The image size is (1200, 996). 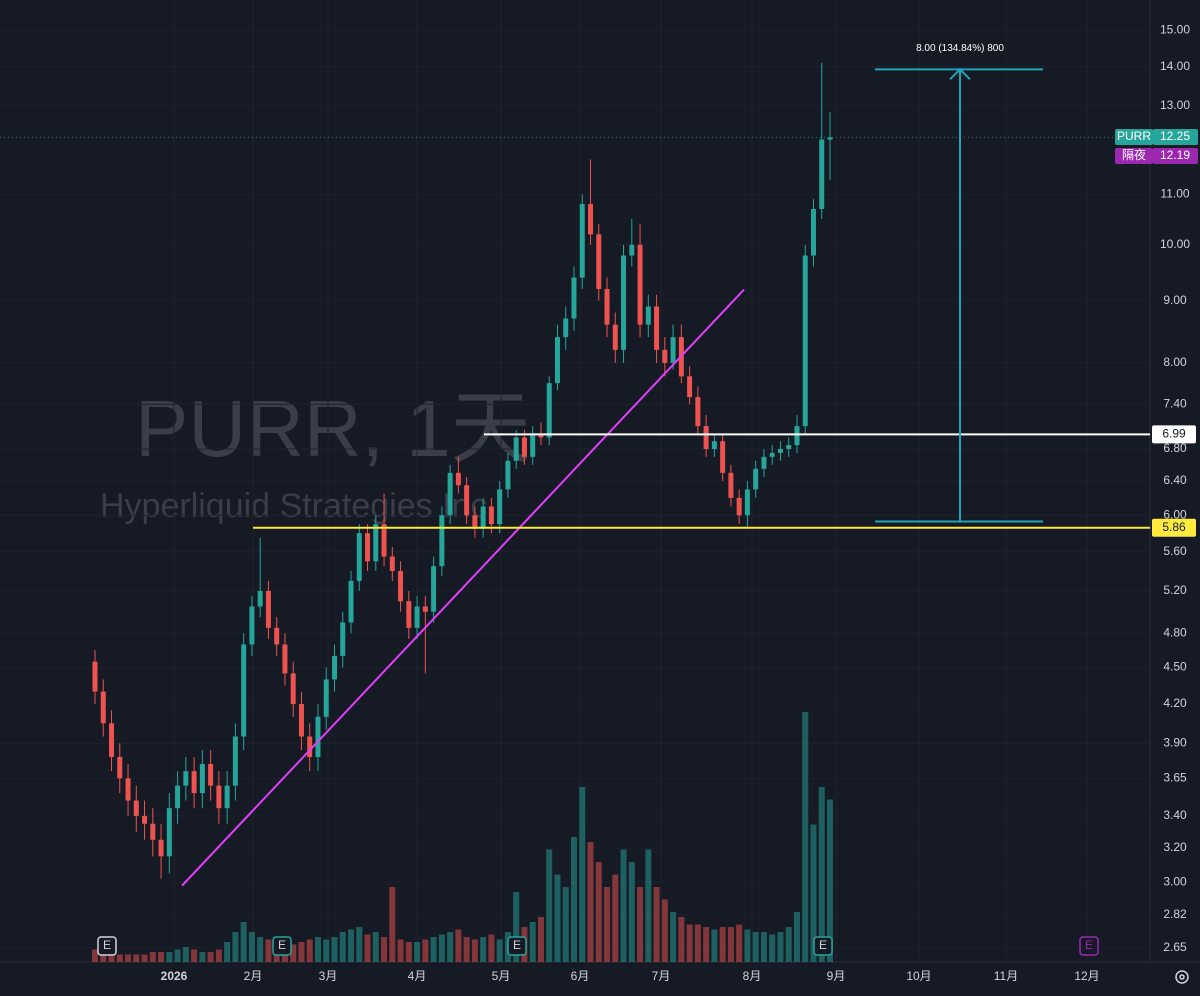 What do you see at coordinates (1175, 778) in the screenshot?
I see `y-tick-label: 3.65` at bounding box center [1175, 778].